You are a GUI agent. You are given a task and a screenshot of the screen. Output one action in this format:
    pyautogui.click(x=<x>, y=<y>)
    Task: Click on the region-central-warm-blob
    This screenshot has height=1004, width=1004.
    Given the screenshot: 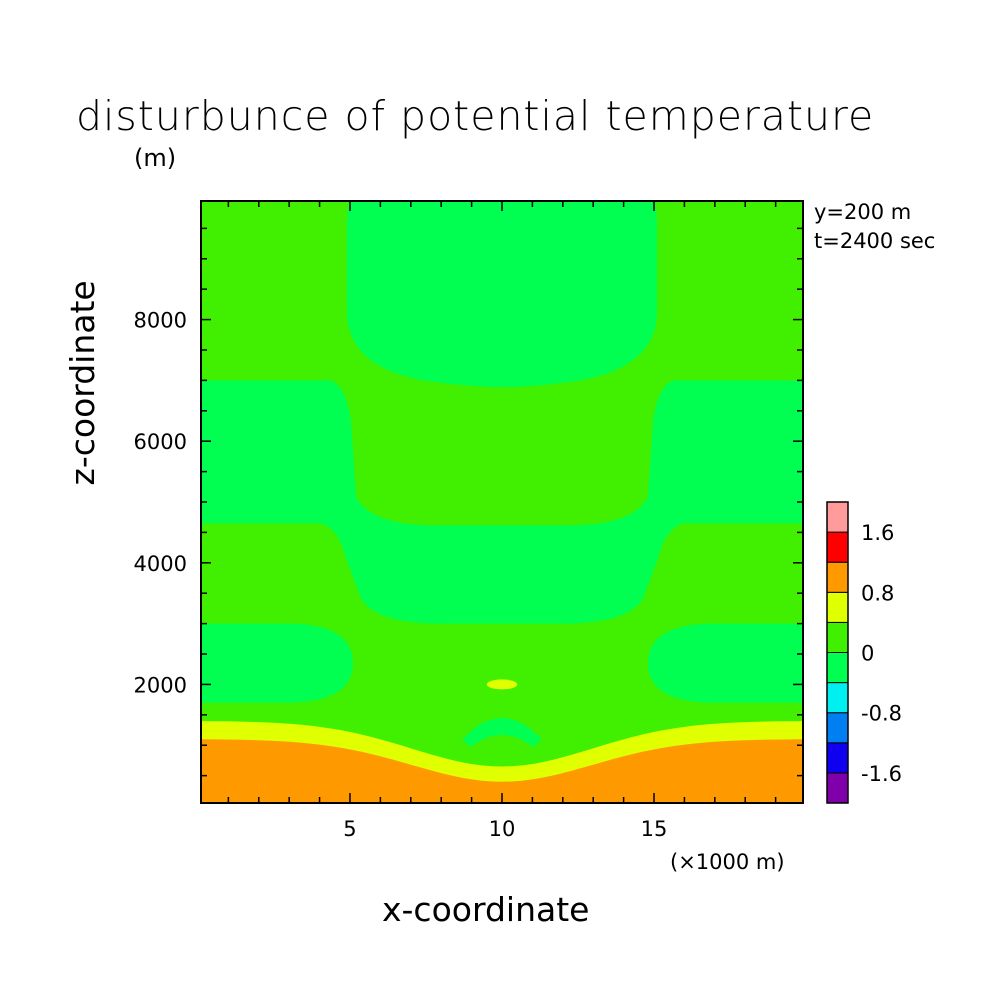 What is the action you would take?
    pyautogui.click(x=502, y=684)
    